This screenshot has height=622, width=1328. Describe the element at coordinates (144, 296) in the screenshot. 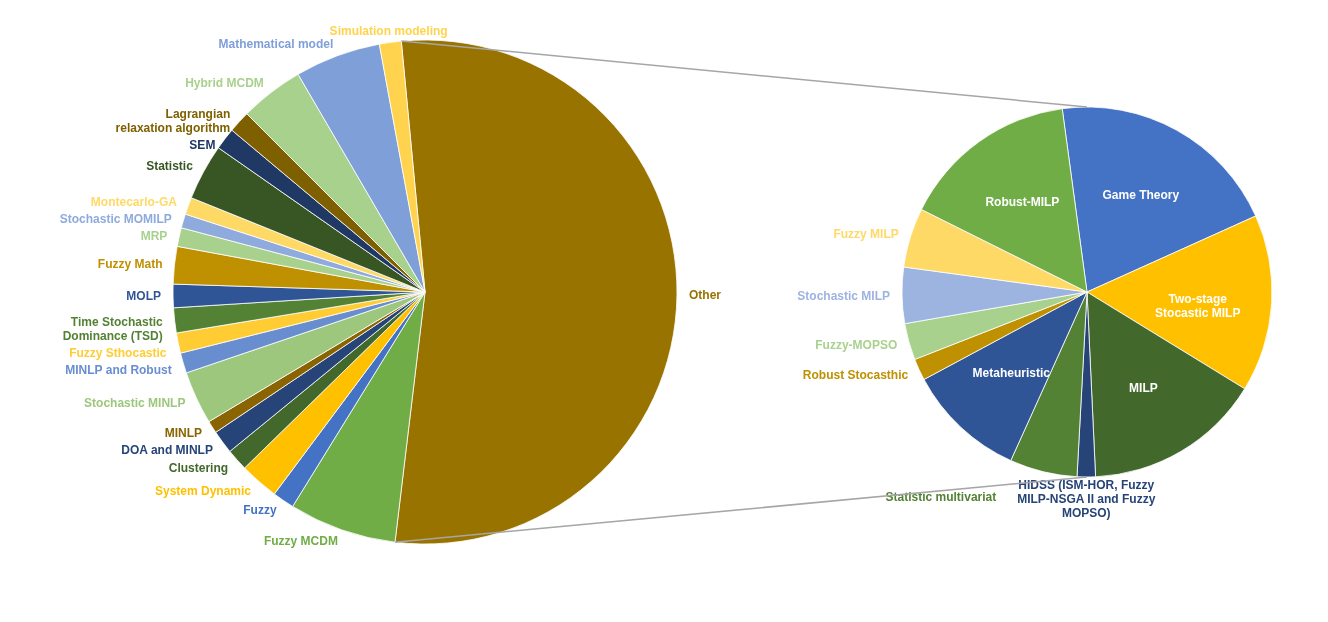

I see `slice-label: MOLP` at that location.